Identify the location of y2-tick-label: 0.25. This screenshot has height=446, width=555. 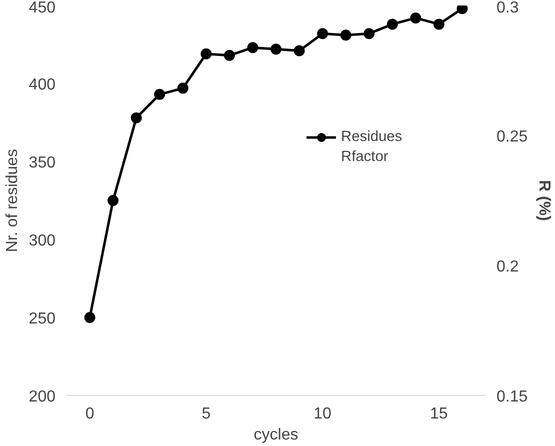
(512, 137).